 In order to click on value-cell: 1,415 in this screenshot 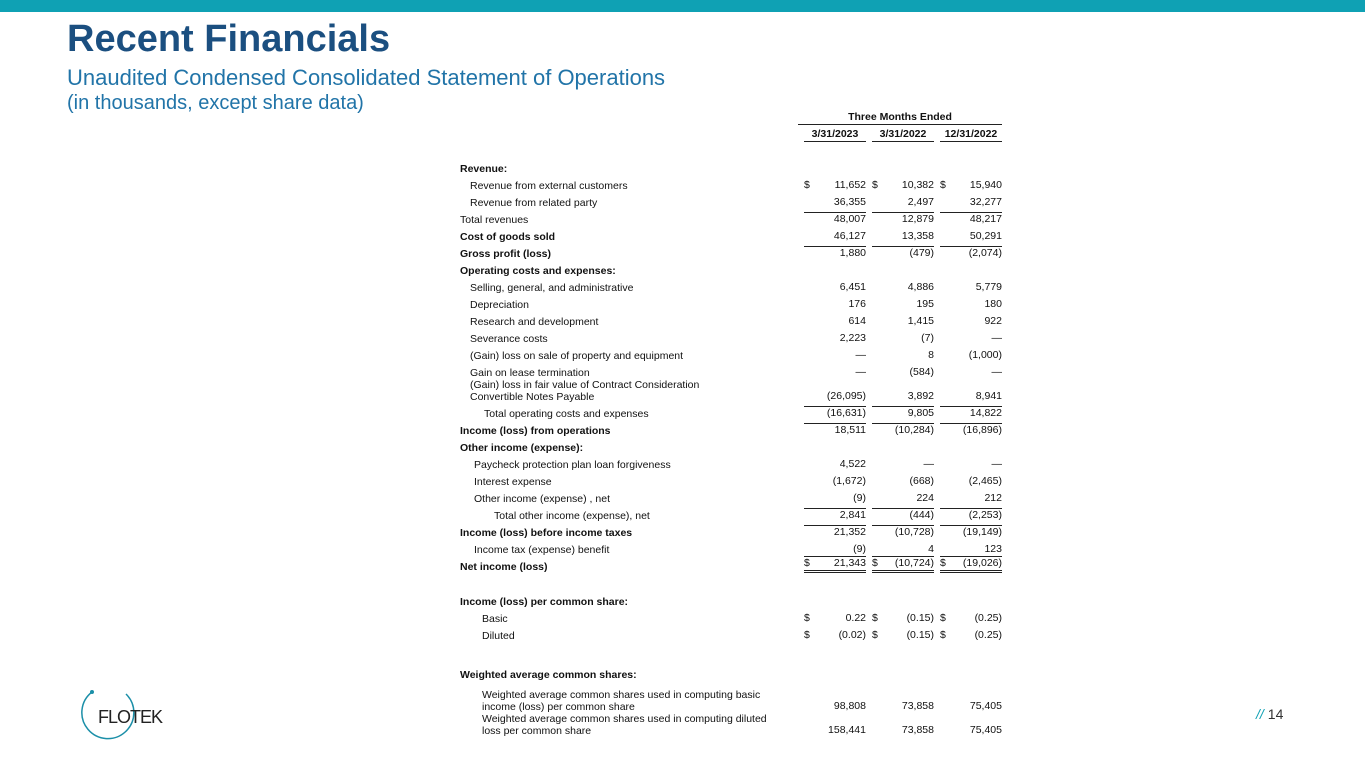, I will do `click(900, 319)`.